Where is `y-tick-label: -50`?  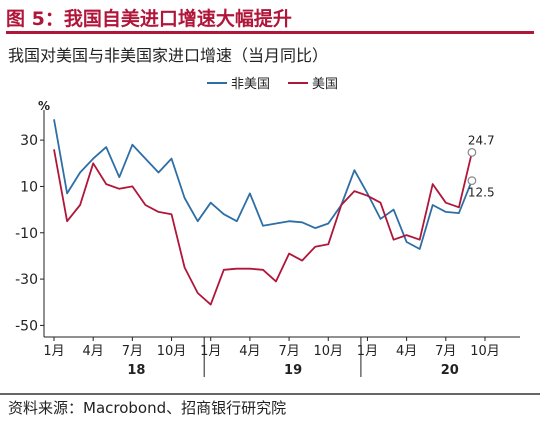
y-tick-label: -50 is located at coordinates (26, 326).